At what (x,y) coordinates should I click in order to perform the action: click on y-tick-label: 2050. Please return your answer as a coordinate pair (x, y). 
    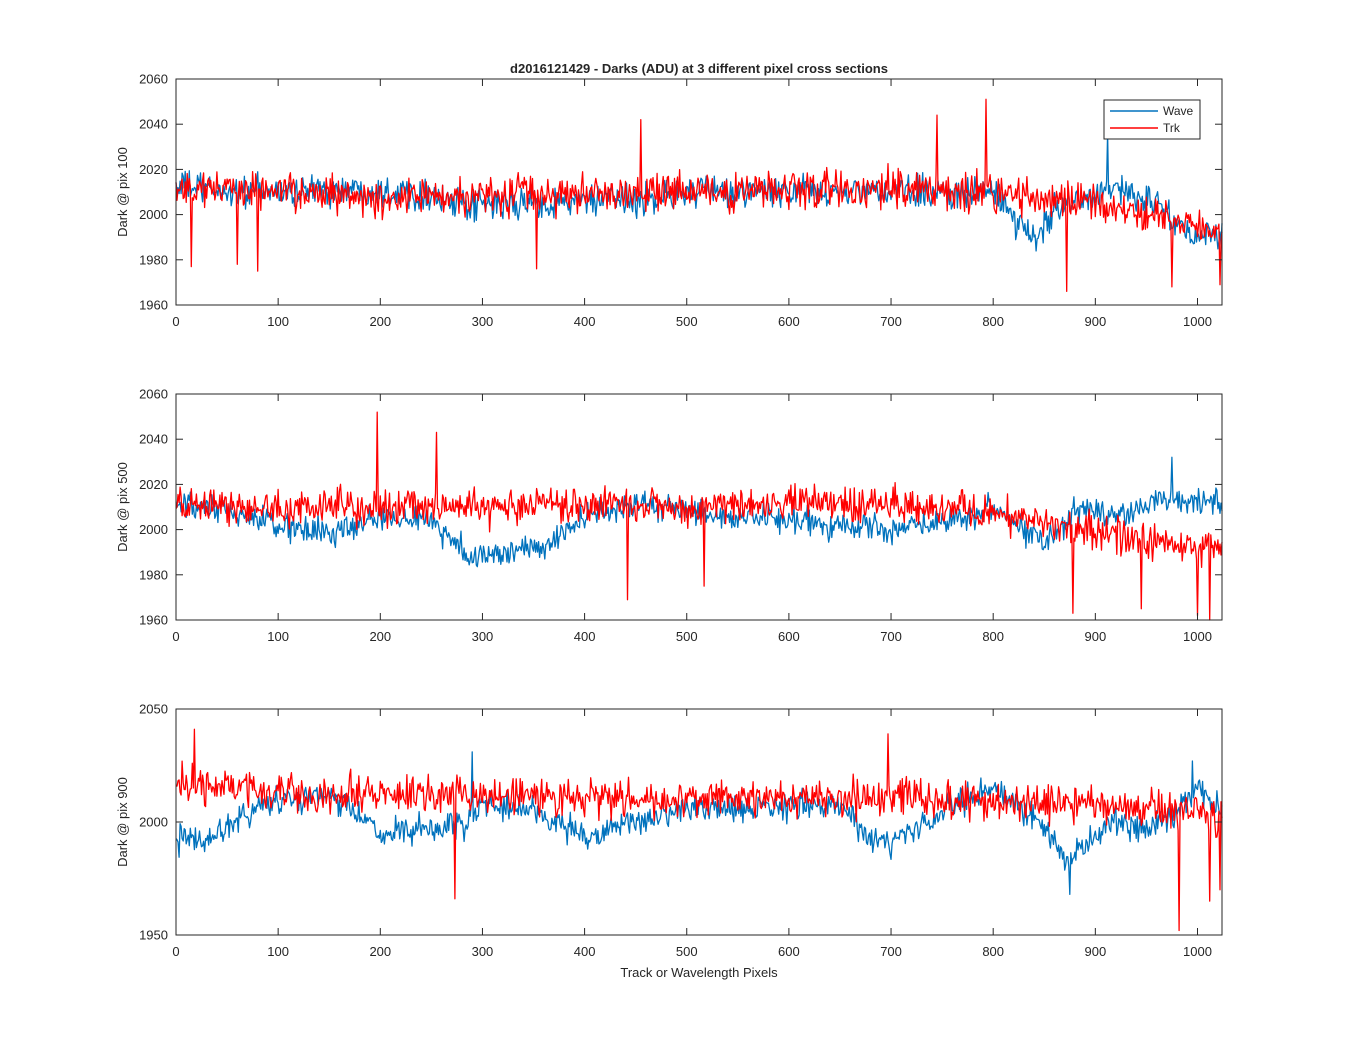
    Looking at the image, I should click on (153, 709).